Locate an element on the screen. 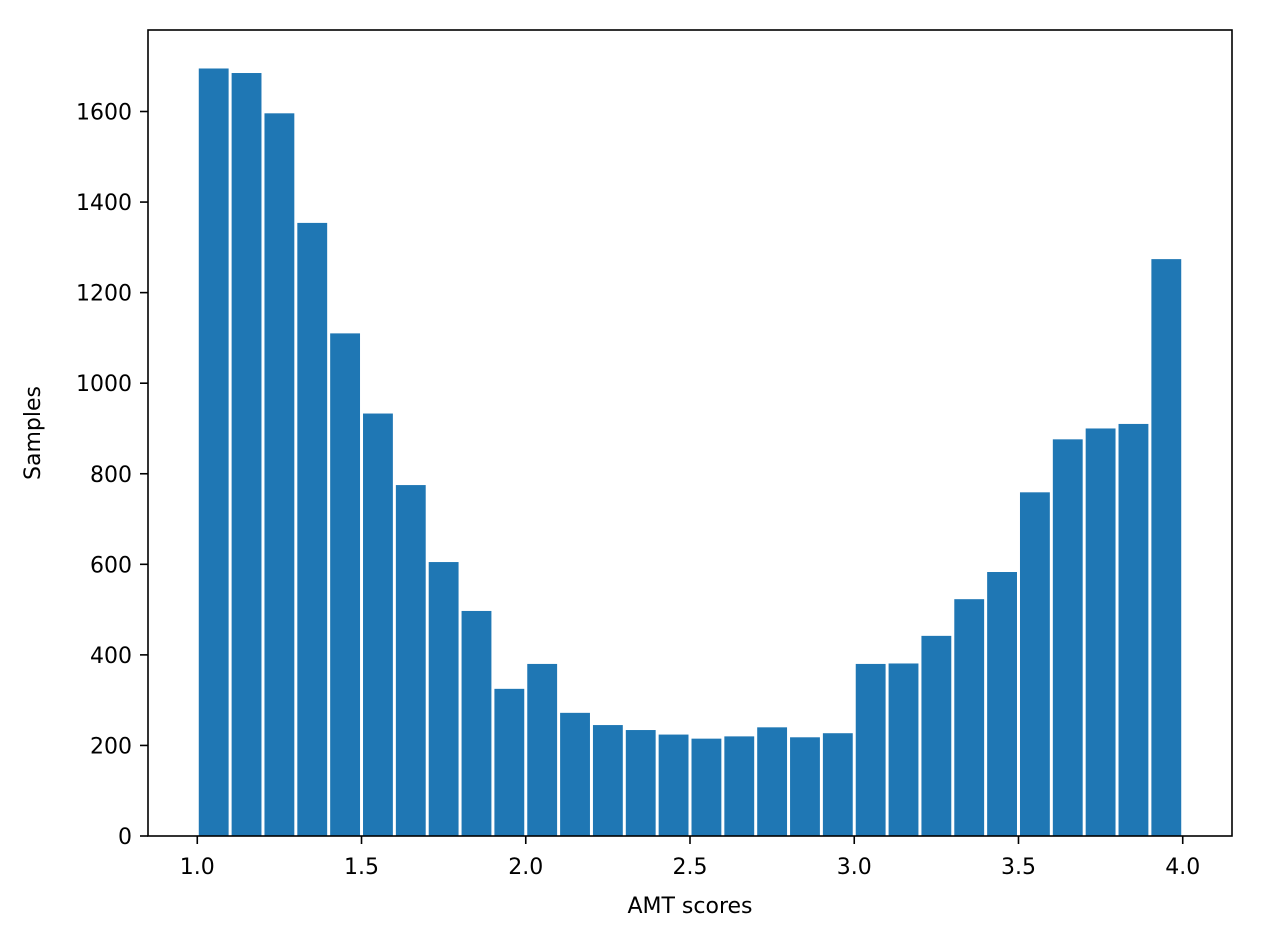 This screenshot has width=1262, height=941. y-axis: 0 200 400 600 800 1000 1200 1400 1600 is located at coordinates (112, 475).